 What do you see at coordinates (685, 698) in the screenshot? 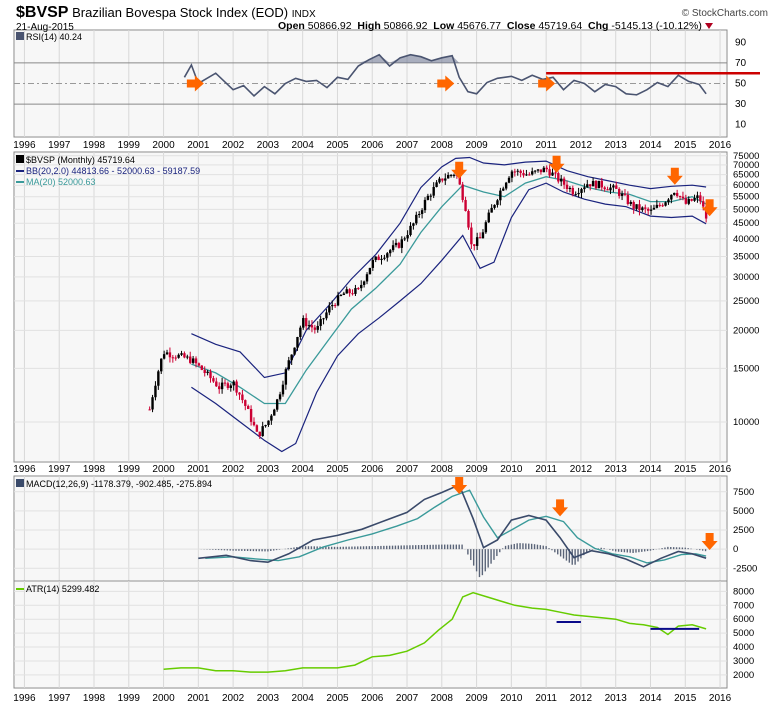
I see `year-axis-bottom-tick-label: 2015` at bounding box center [685, 698].